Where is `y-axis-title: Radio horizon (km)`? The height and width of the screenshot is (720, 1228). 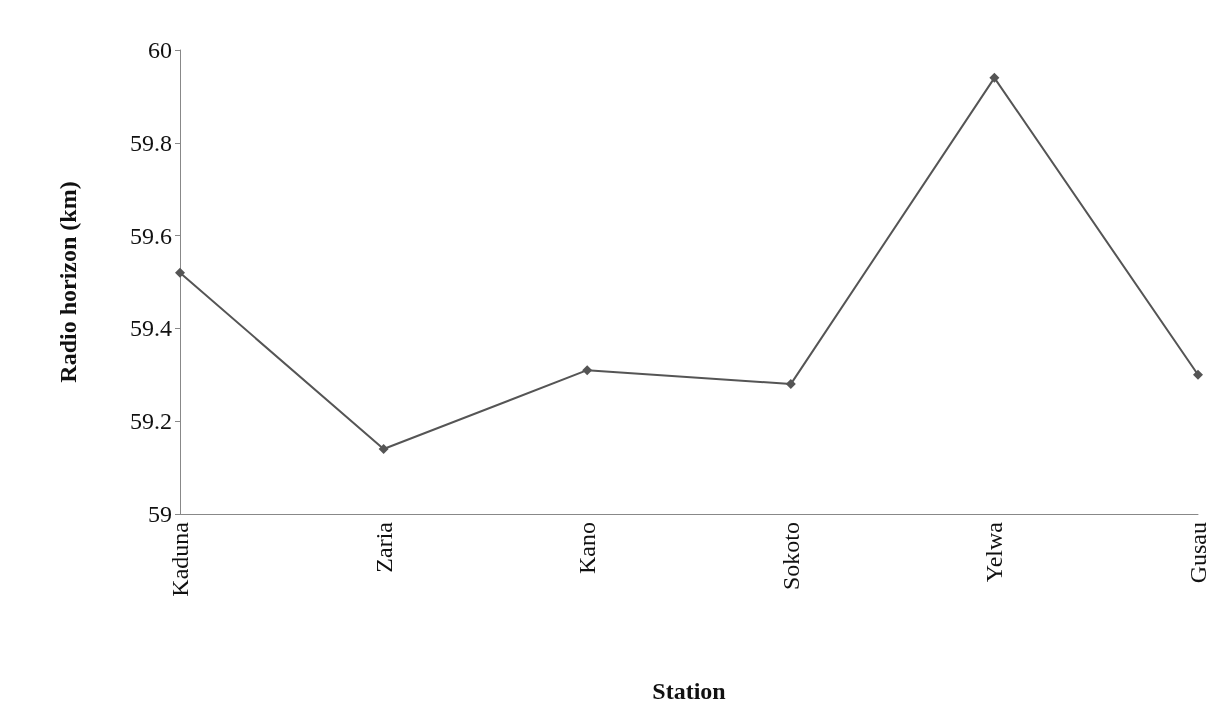
y-axis-title: Radio horizon (km) is located at coordinates (68, 282).